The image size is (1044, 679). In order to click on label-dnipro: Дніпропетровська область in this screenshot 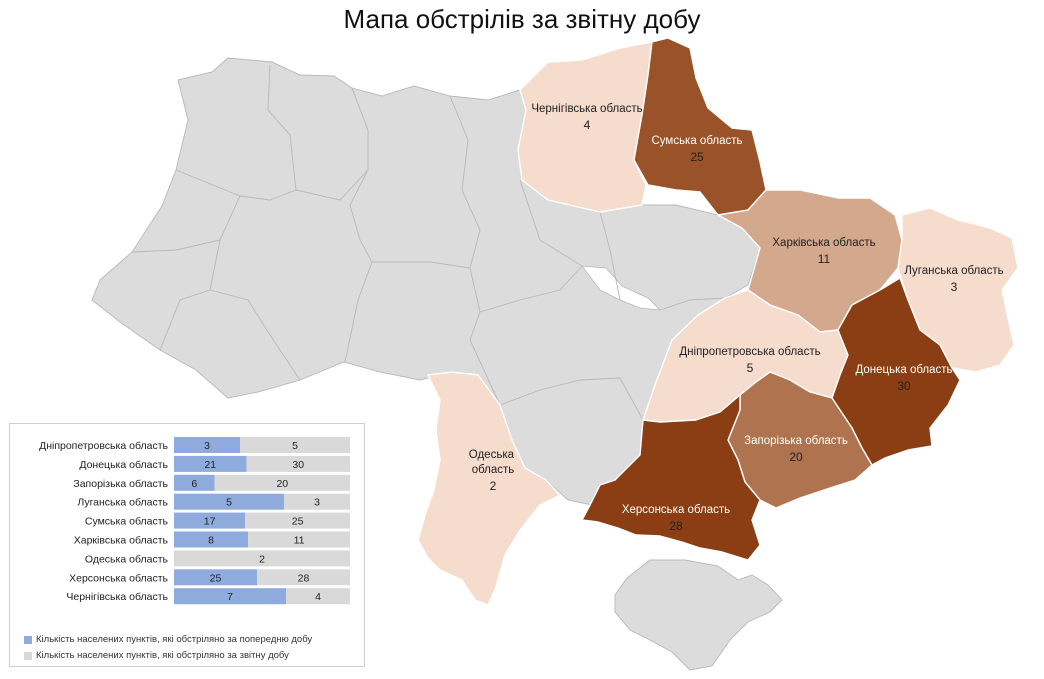, I will do `click(749, 352)`.